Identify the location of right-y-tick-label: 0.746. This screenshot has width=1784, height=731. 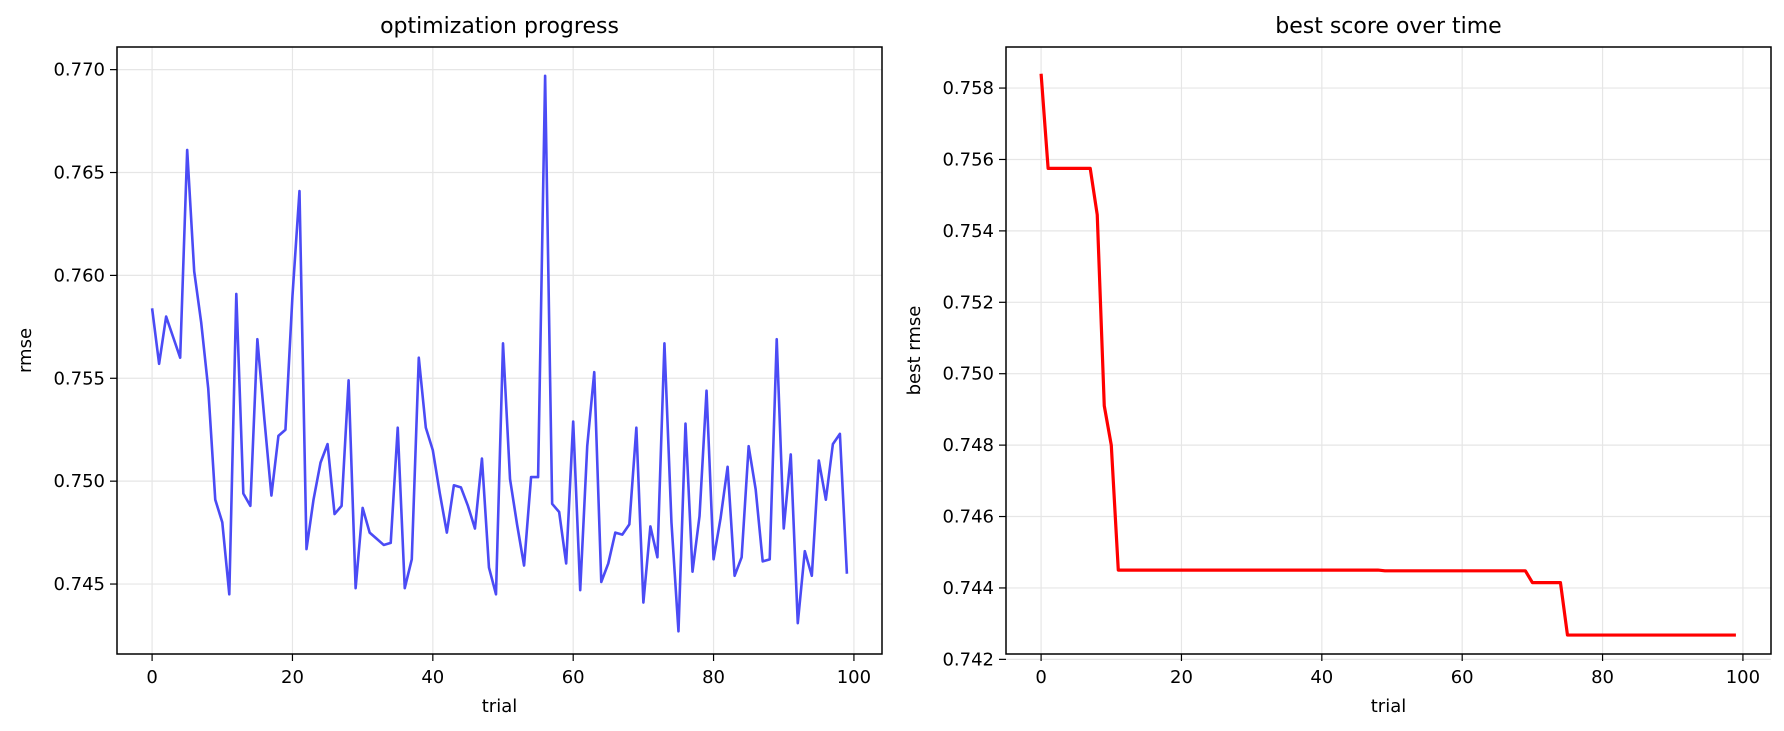
(968, 517).